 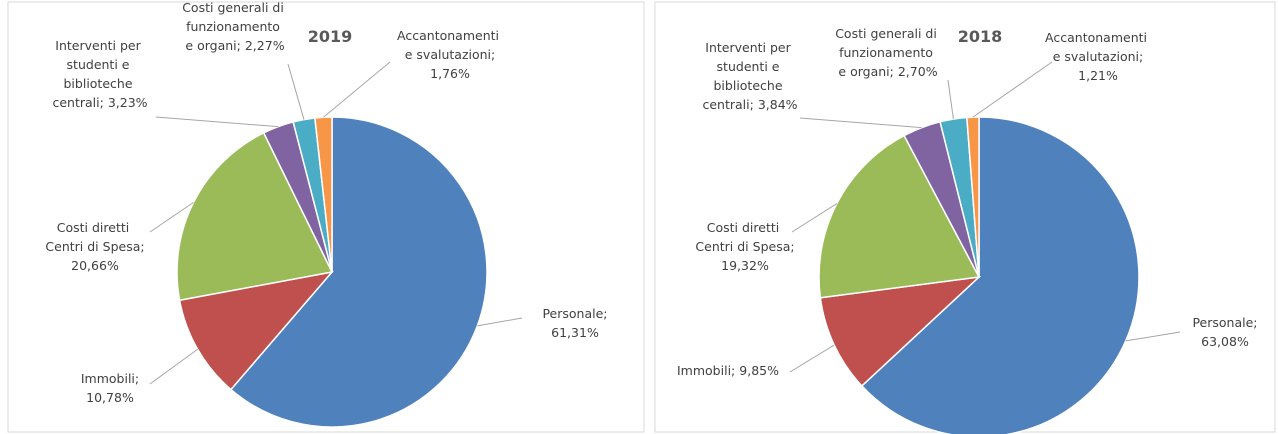 I want to click on data-label: Costi diretti Centri di Spesa; 20,66%, so click(x=94, y=246).